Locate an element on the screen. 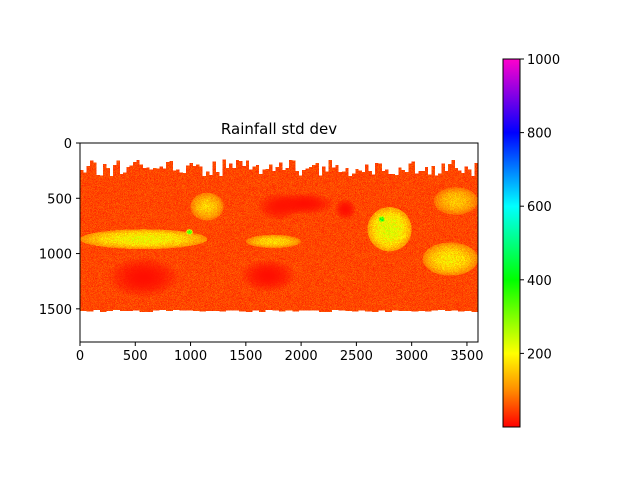 This screenshot has width=640, height=480. y-tick-label: 500 is located at coordinates (59, 199).